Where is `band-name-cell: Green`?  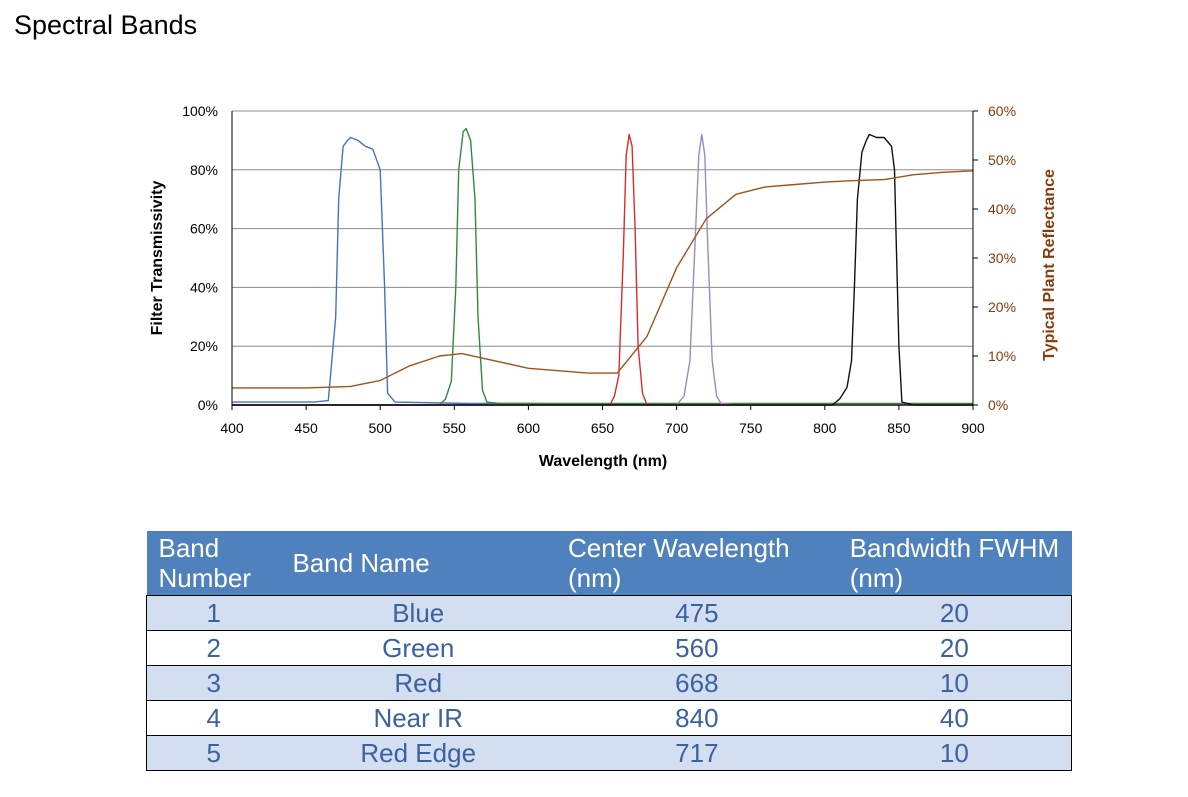
band-name-cell: Green is located at coordinates (418, 648).